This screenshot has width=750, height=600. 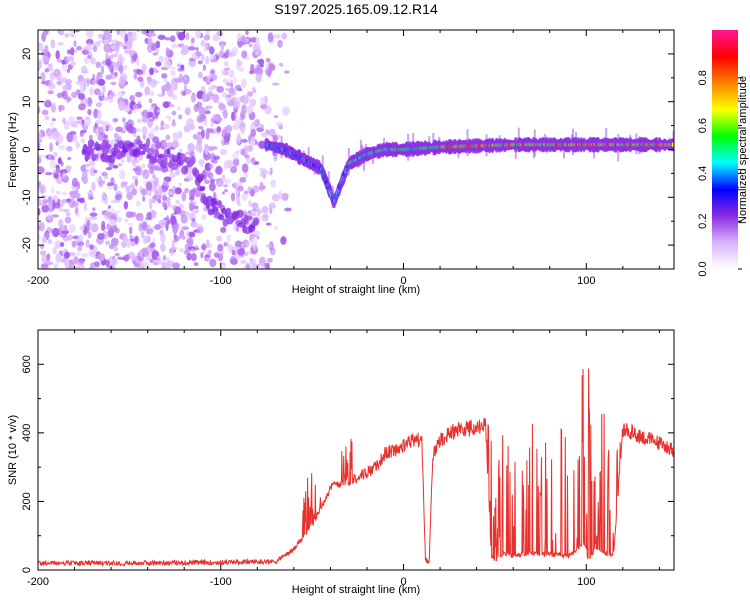 I want to click on x-tick-label: 0, so click(x=403, y=281).